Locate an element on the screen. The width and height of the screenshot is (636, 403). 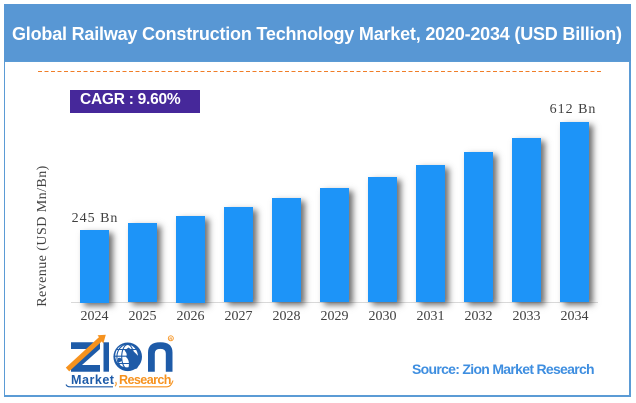
svg-text: Market is located at coordinates (93, 380).